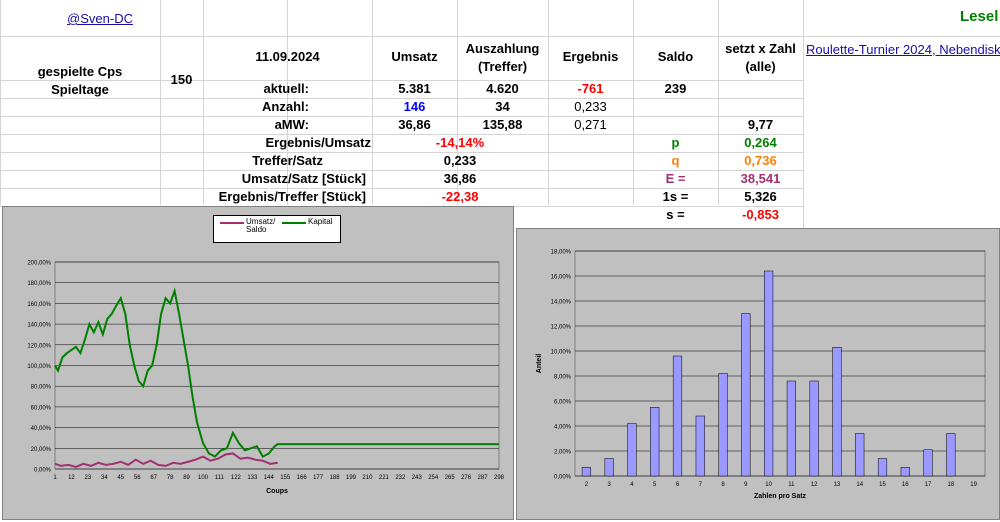 The height and width of the screenshot is (522, 1000). Describe the element at coordinates (137, 478) in the screenshot. I see `x-tick-label: 56` at that location.